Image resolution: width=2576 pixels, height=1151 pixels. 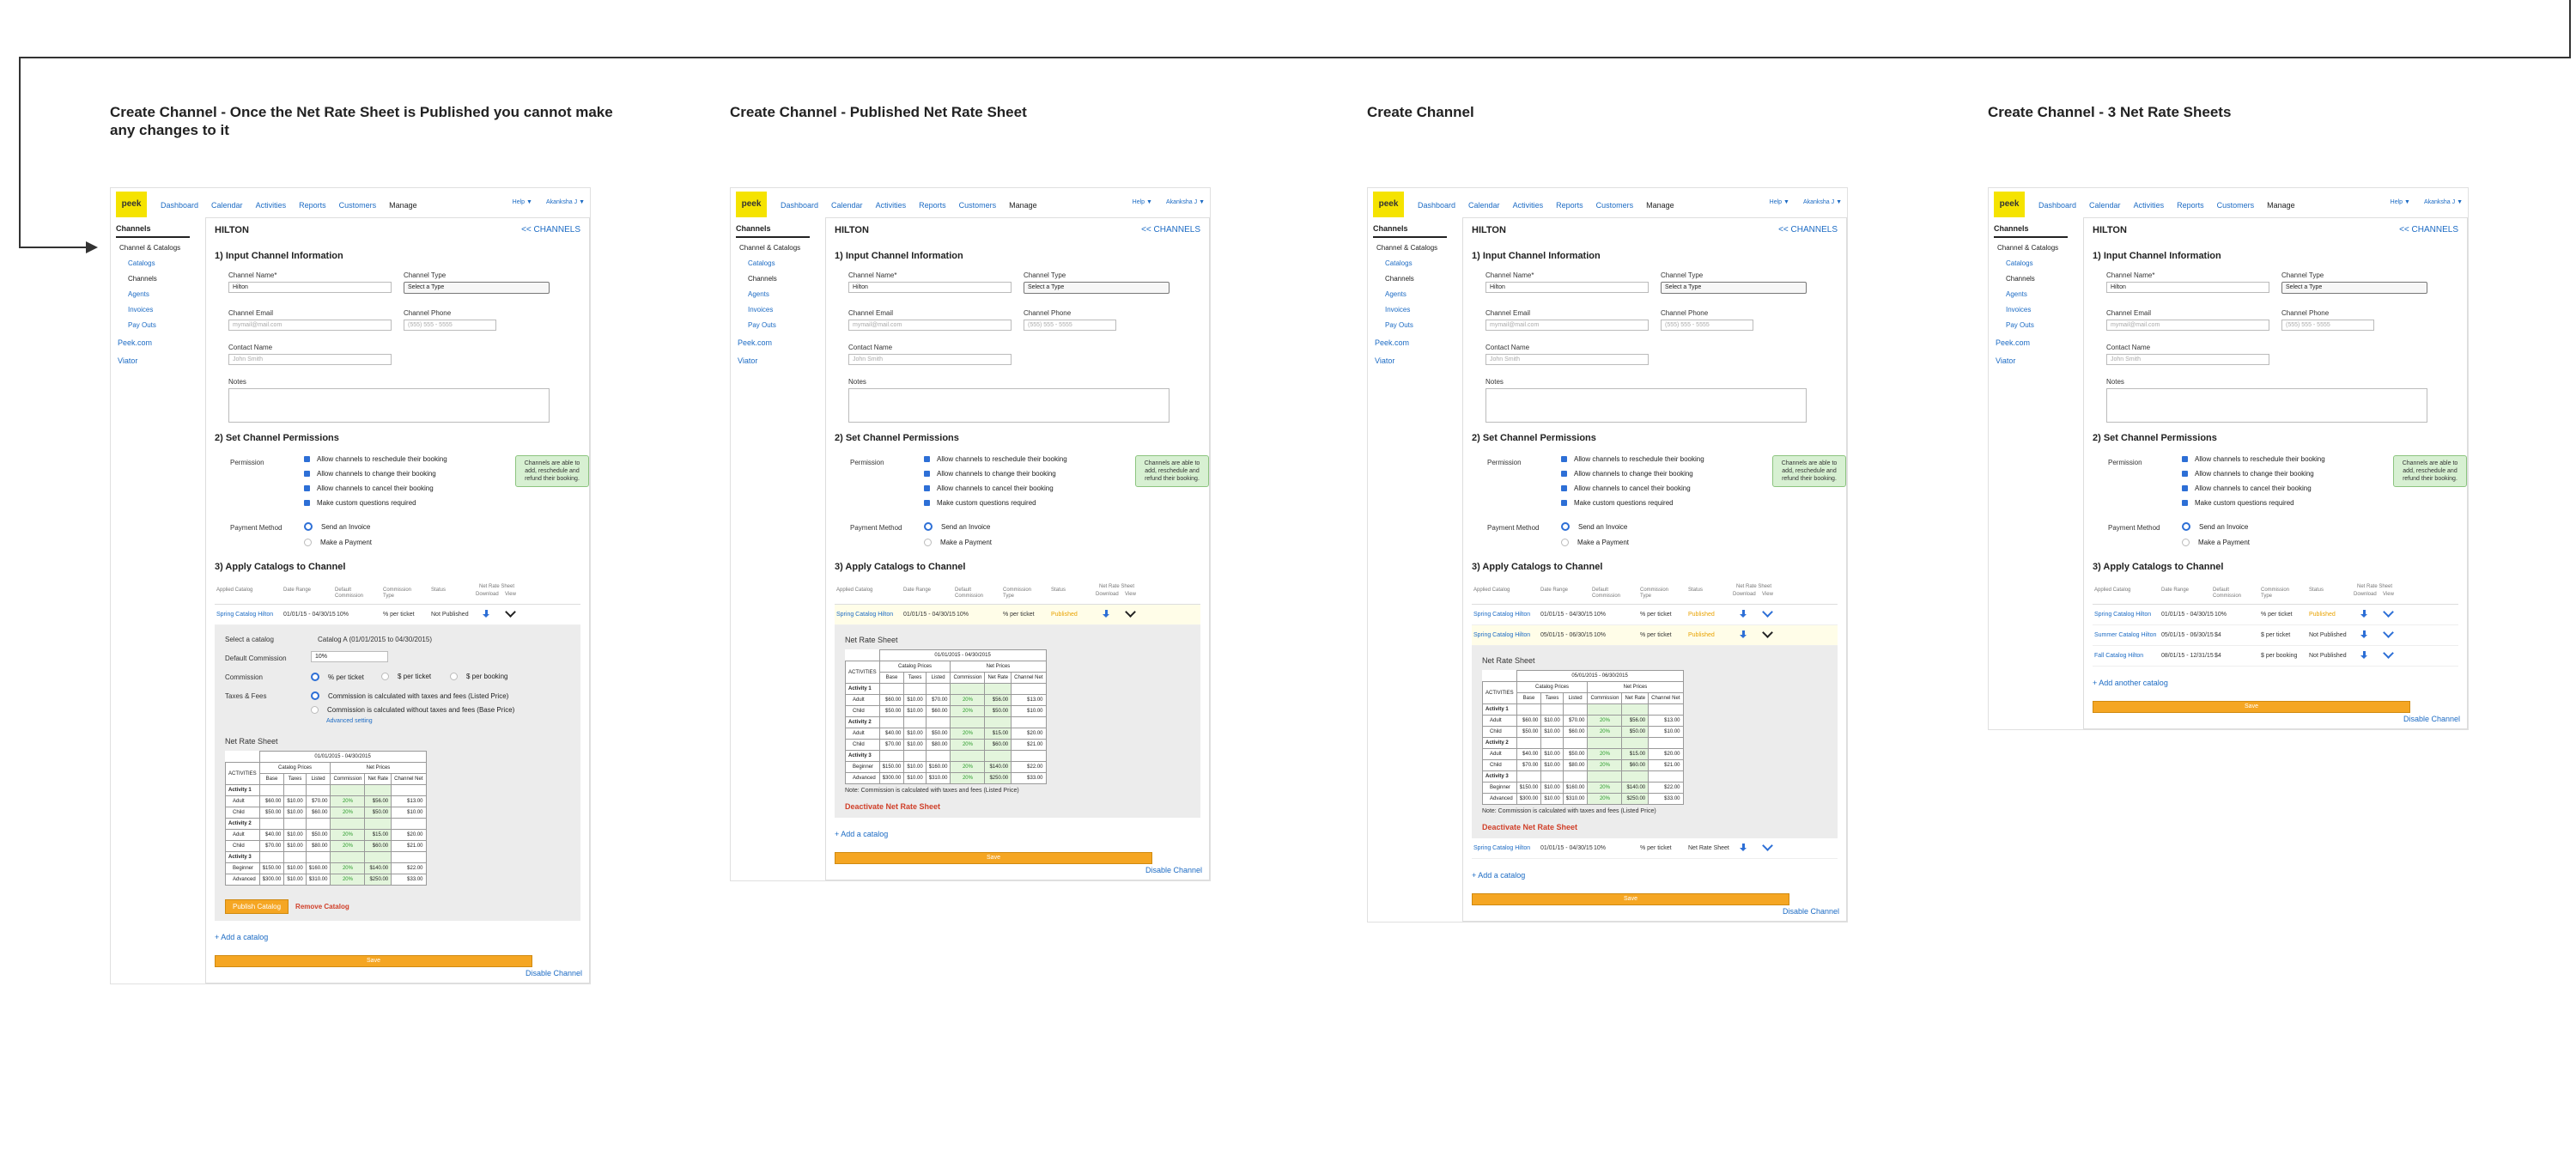 I want to click on default-commission-input: 10%, so click(x=349, y=656).